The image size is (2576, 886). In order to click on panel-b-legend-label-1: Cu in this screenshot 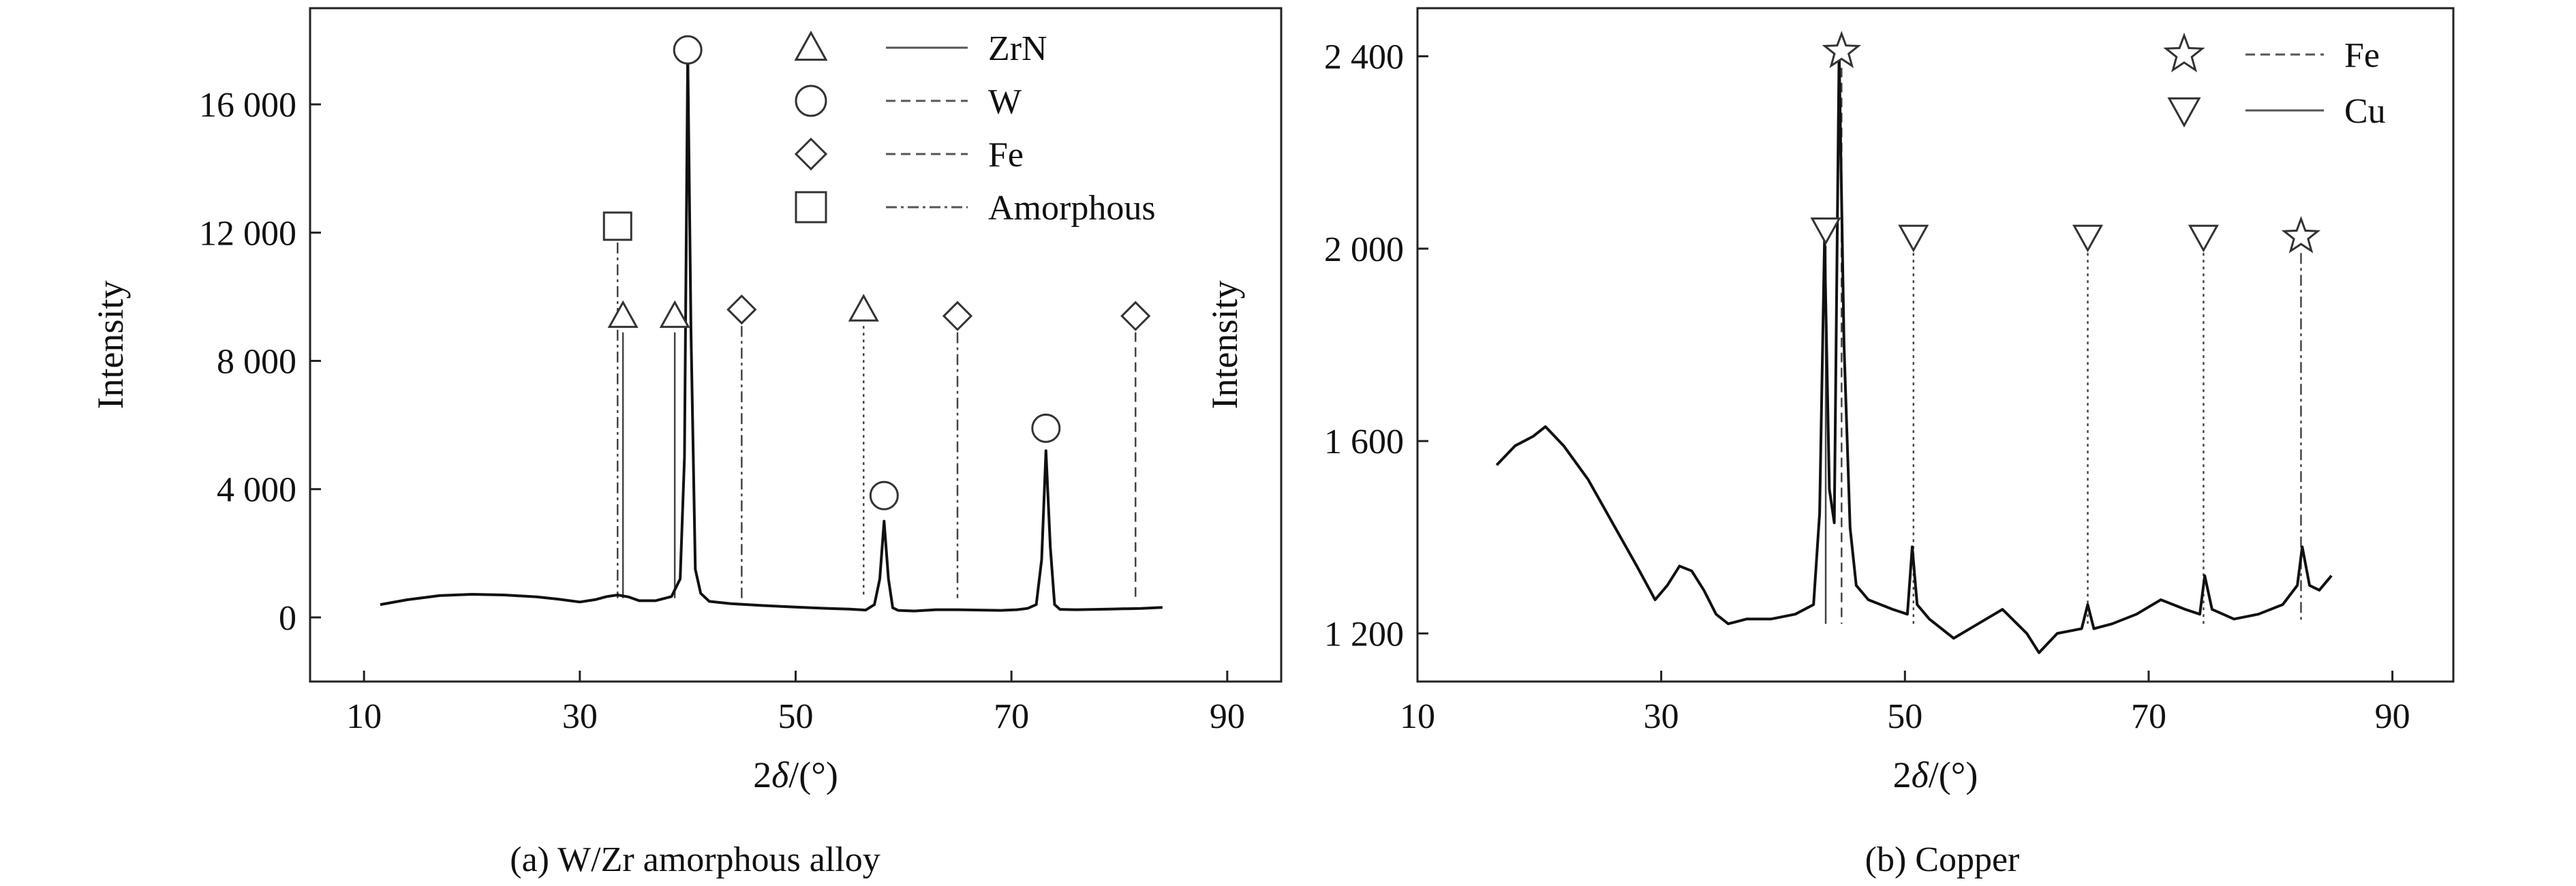, I will do `click(2365, 111)`.